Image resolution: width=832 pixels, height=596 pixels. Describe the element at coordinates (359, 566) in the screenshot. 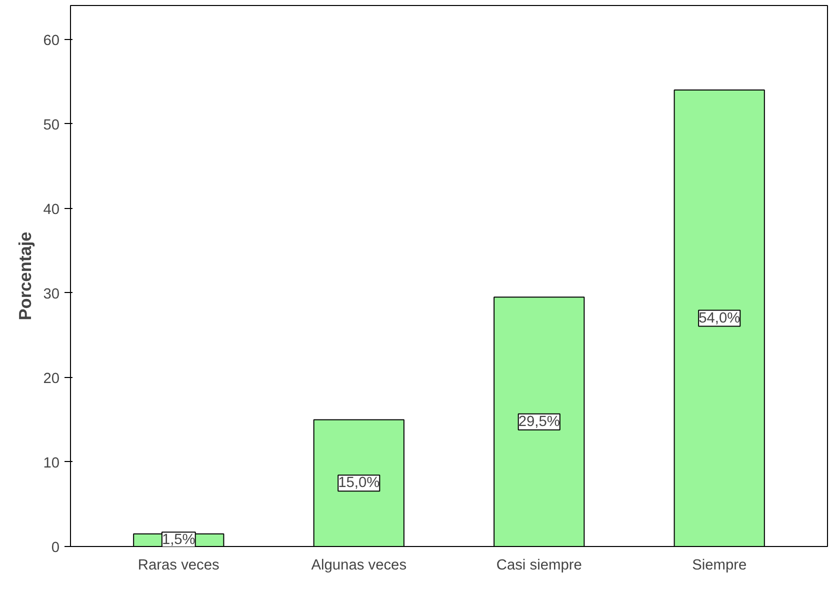

I see `x-tick-label: Algunas veces` at that location.